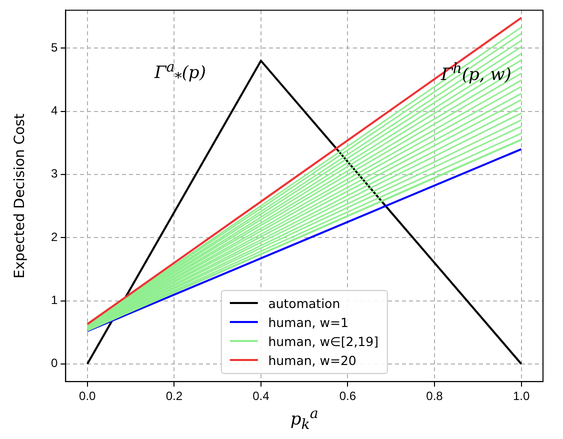 This screenshot has width=563, height=439. What do you see at coordinates (20, 195) in the screenshot?
I see `y-axis-title: Expected Decision Cost` at bounding box center [20, 195].